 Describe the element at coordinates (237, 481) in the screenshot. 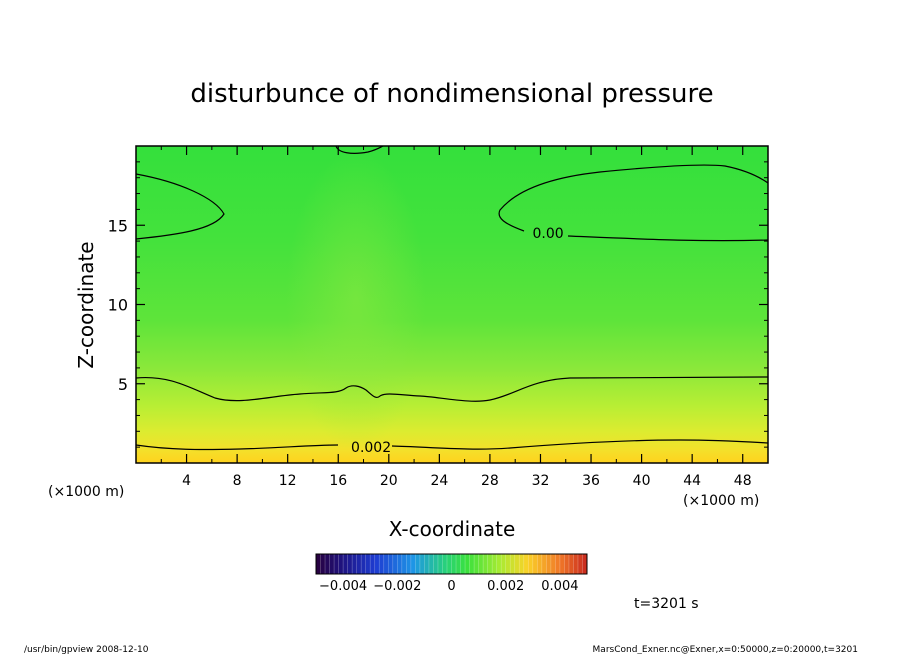

I see `x-tick-label: 8` at that location.